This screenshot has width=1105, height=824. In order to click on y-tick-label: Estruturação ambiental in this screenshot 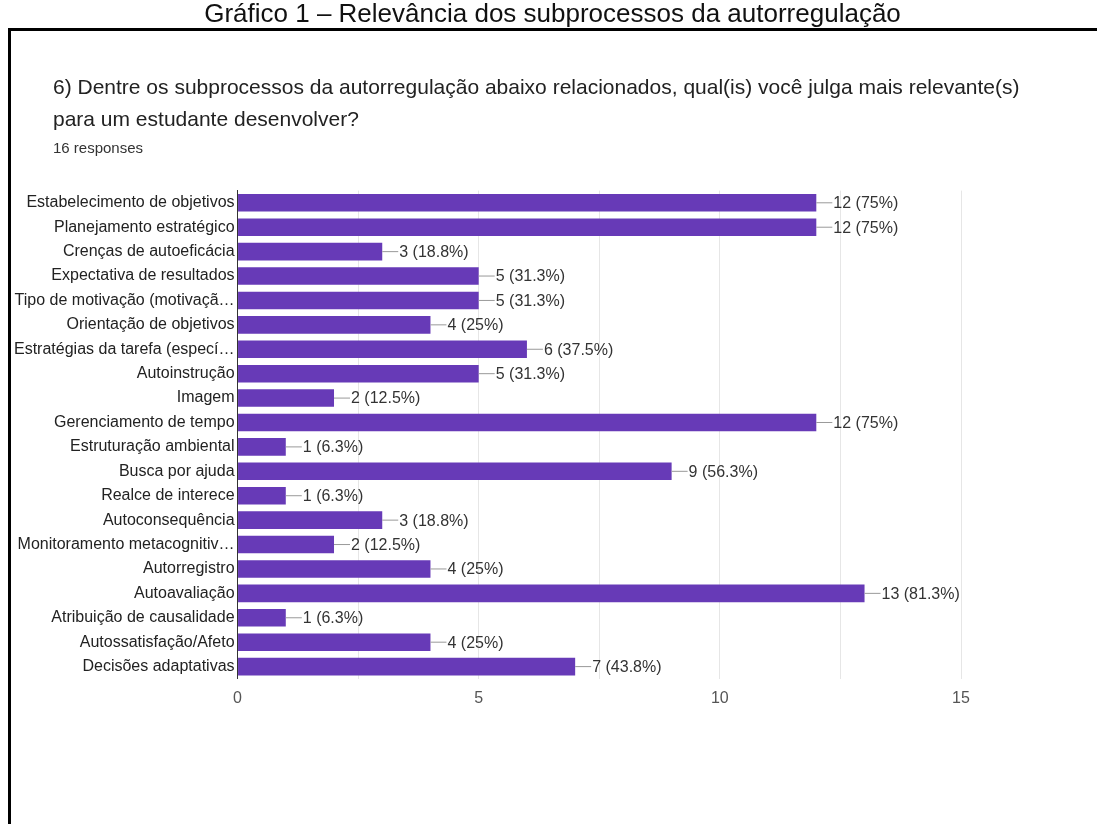, I will do `click(152, 446)`.